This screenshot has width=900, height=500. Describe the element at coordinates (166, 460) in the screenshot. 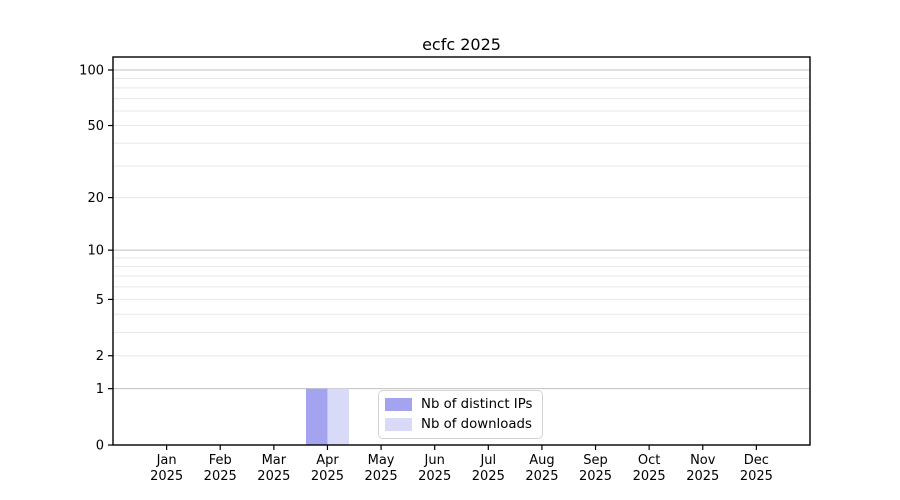

I see `x-tick-label-month: Jan` at that location.